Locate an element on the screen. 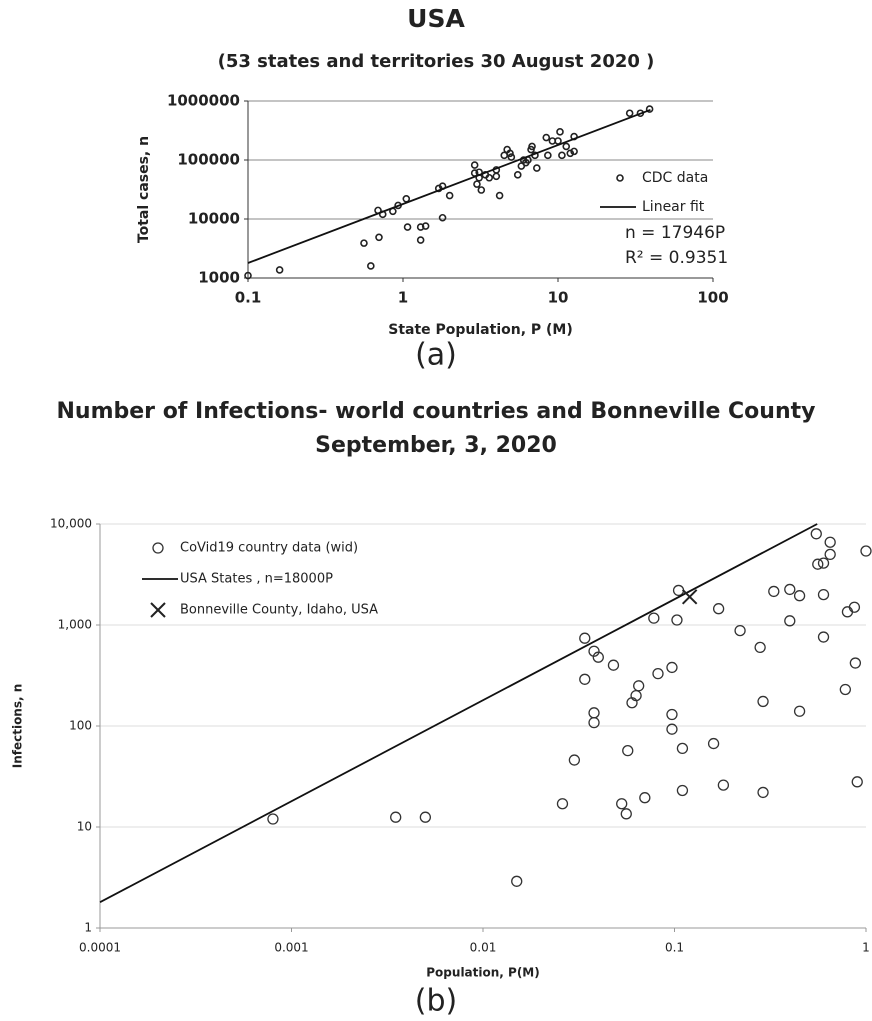 The image size is (872, 1021). annotation: n = 17946P is located at coordinates (675, 233).